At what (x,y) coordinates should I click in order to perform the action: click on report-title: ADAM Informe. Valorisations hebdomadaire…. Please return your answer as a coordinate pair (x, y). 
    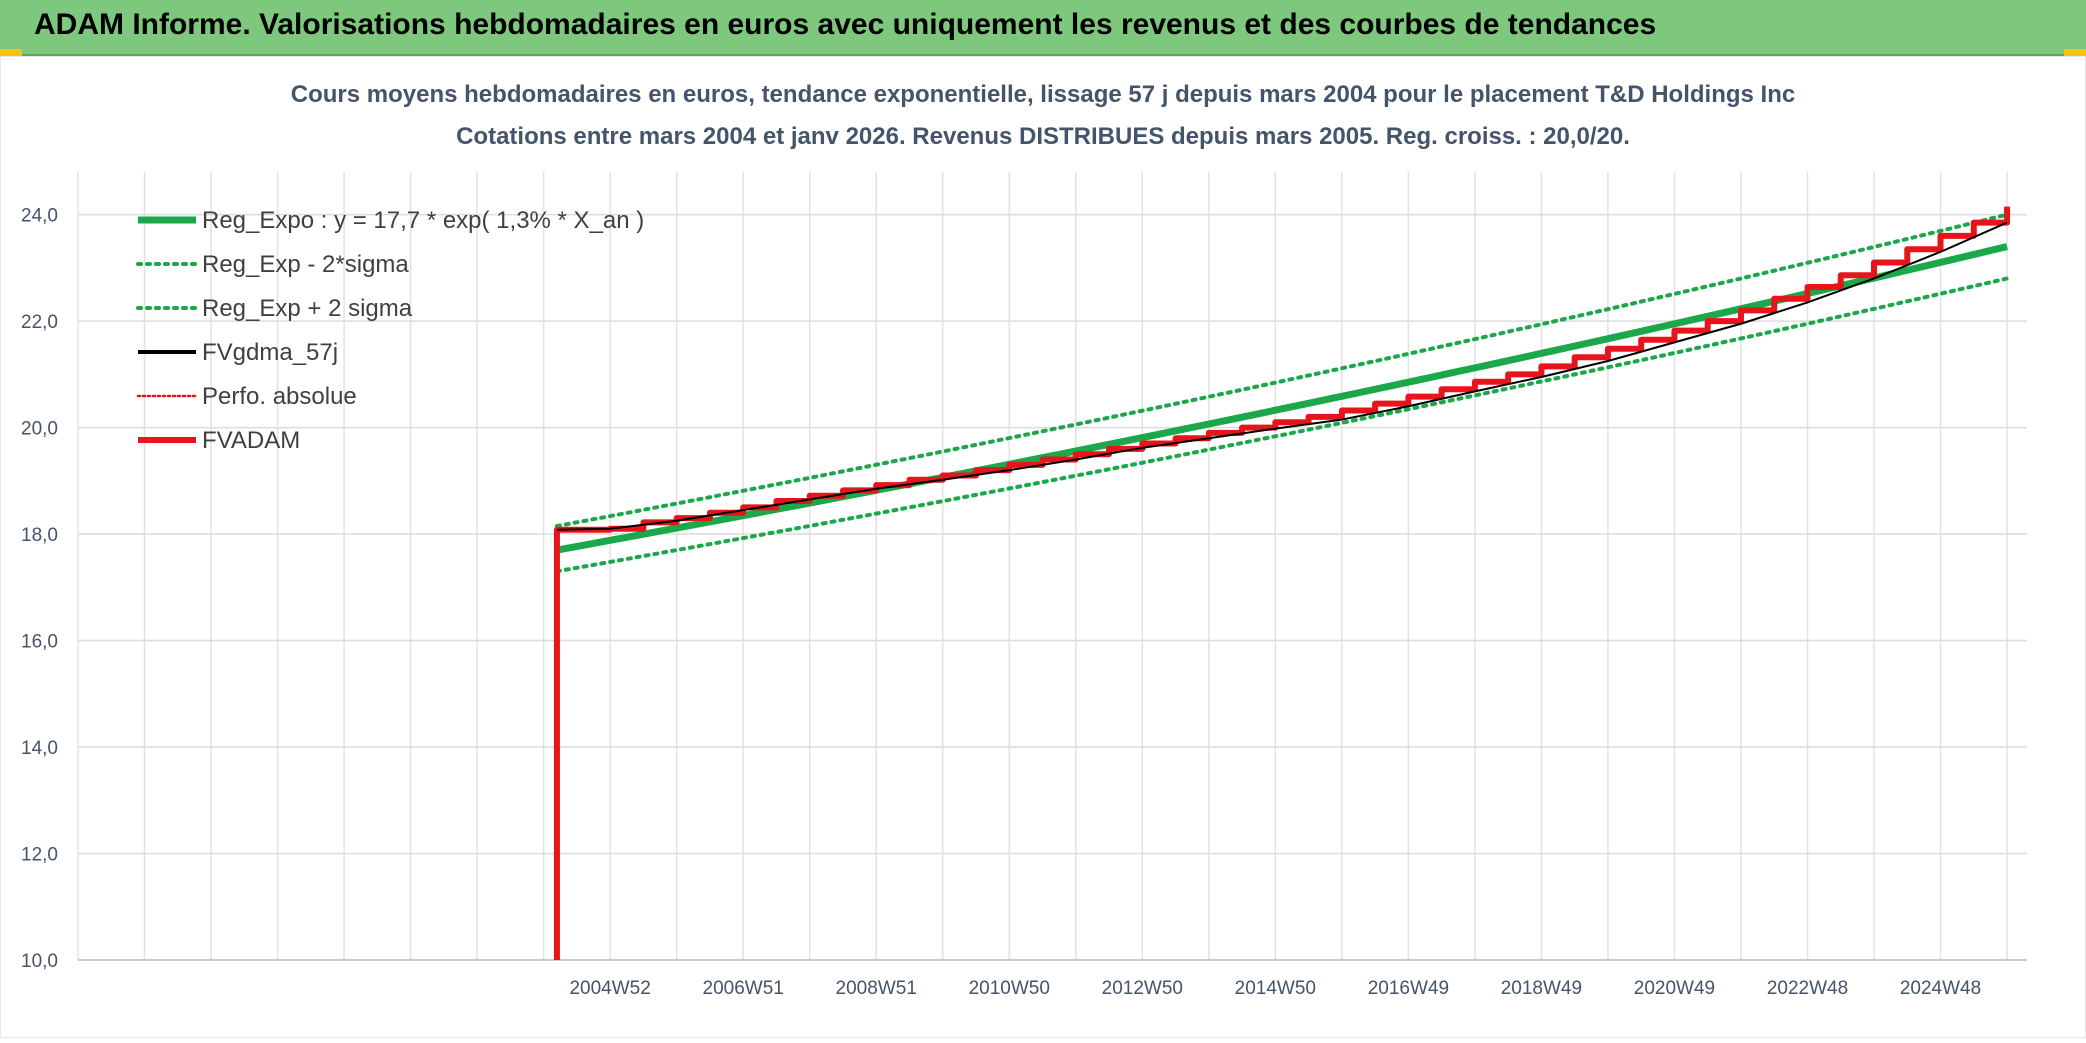
    Looking at the image, I should click on (845, 24).